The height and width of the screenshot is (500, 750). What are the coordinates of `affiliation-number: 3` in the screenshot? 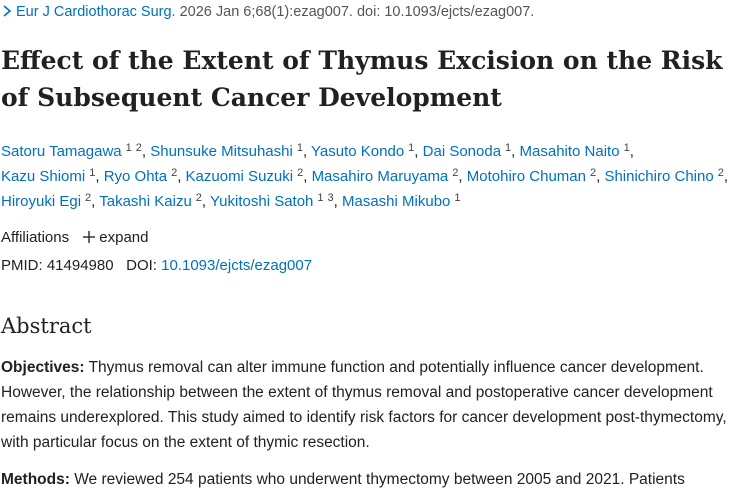 It's located at (330, 198).